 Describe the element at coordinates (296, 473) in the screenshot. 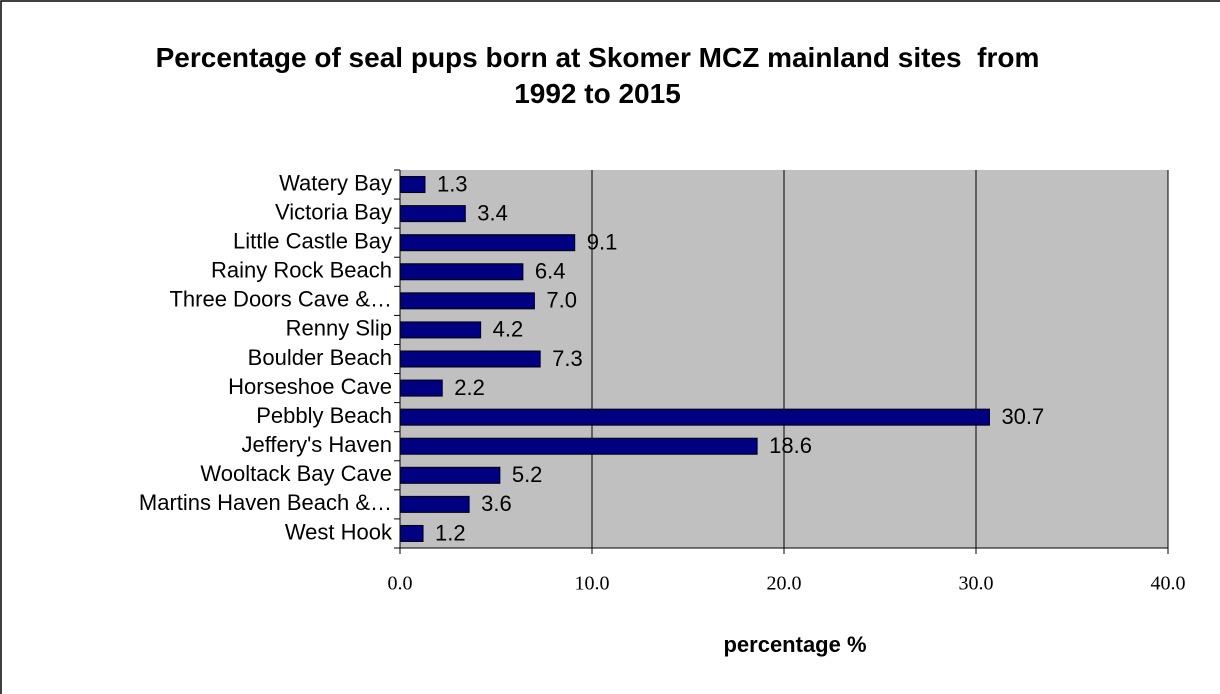

I see `y-tick-label: Wooltack Bay Cave` at that location.